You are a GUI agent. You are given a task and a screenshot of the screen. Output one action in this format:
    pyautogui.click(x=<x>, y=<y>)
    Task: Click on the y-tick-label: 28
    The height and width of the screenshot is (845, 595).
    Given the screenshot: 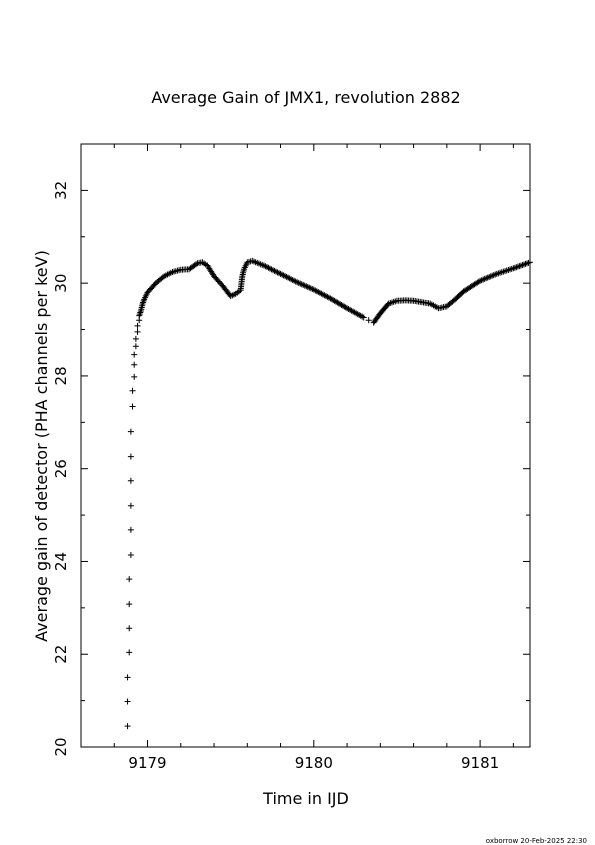 What is the action you would take?
    pyautogui.click(x=61, y=375)
    